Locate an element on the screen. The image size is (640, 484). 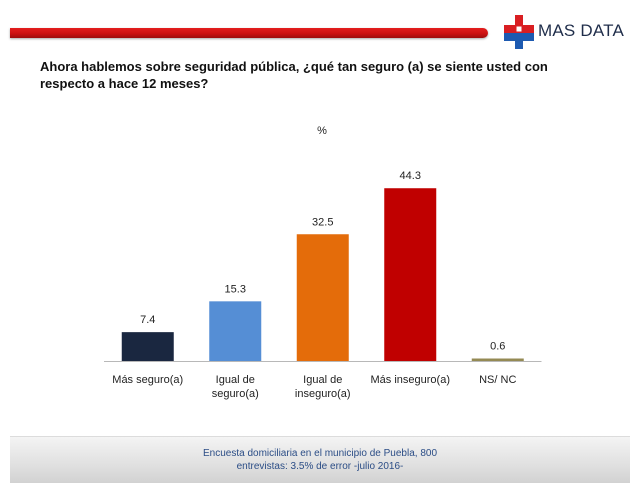
category-label: NS/ NC is located at coordinates (497, 380).